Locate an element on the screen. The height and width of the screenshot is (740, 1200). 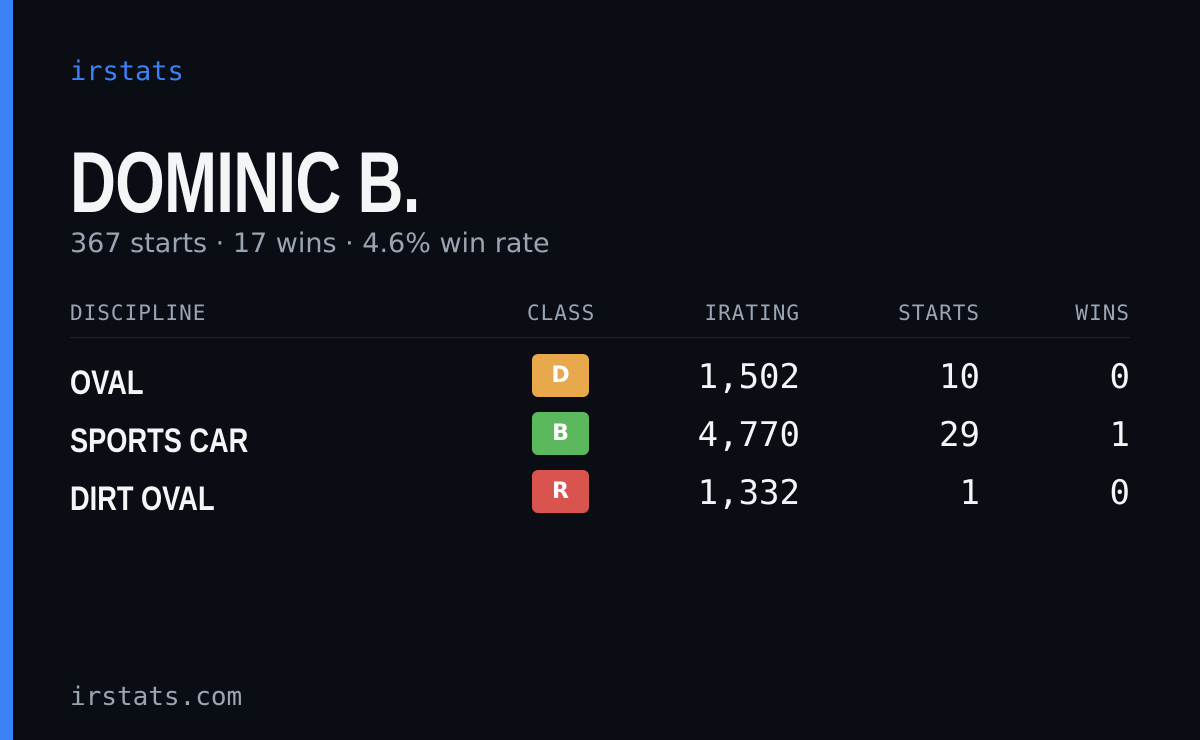
header-rule is located at coordinates (600, 337).